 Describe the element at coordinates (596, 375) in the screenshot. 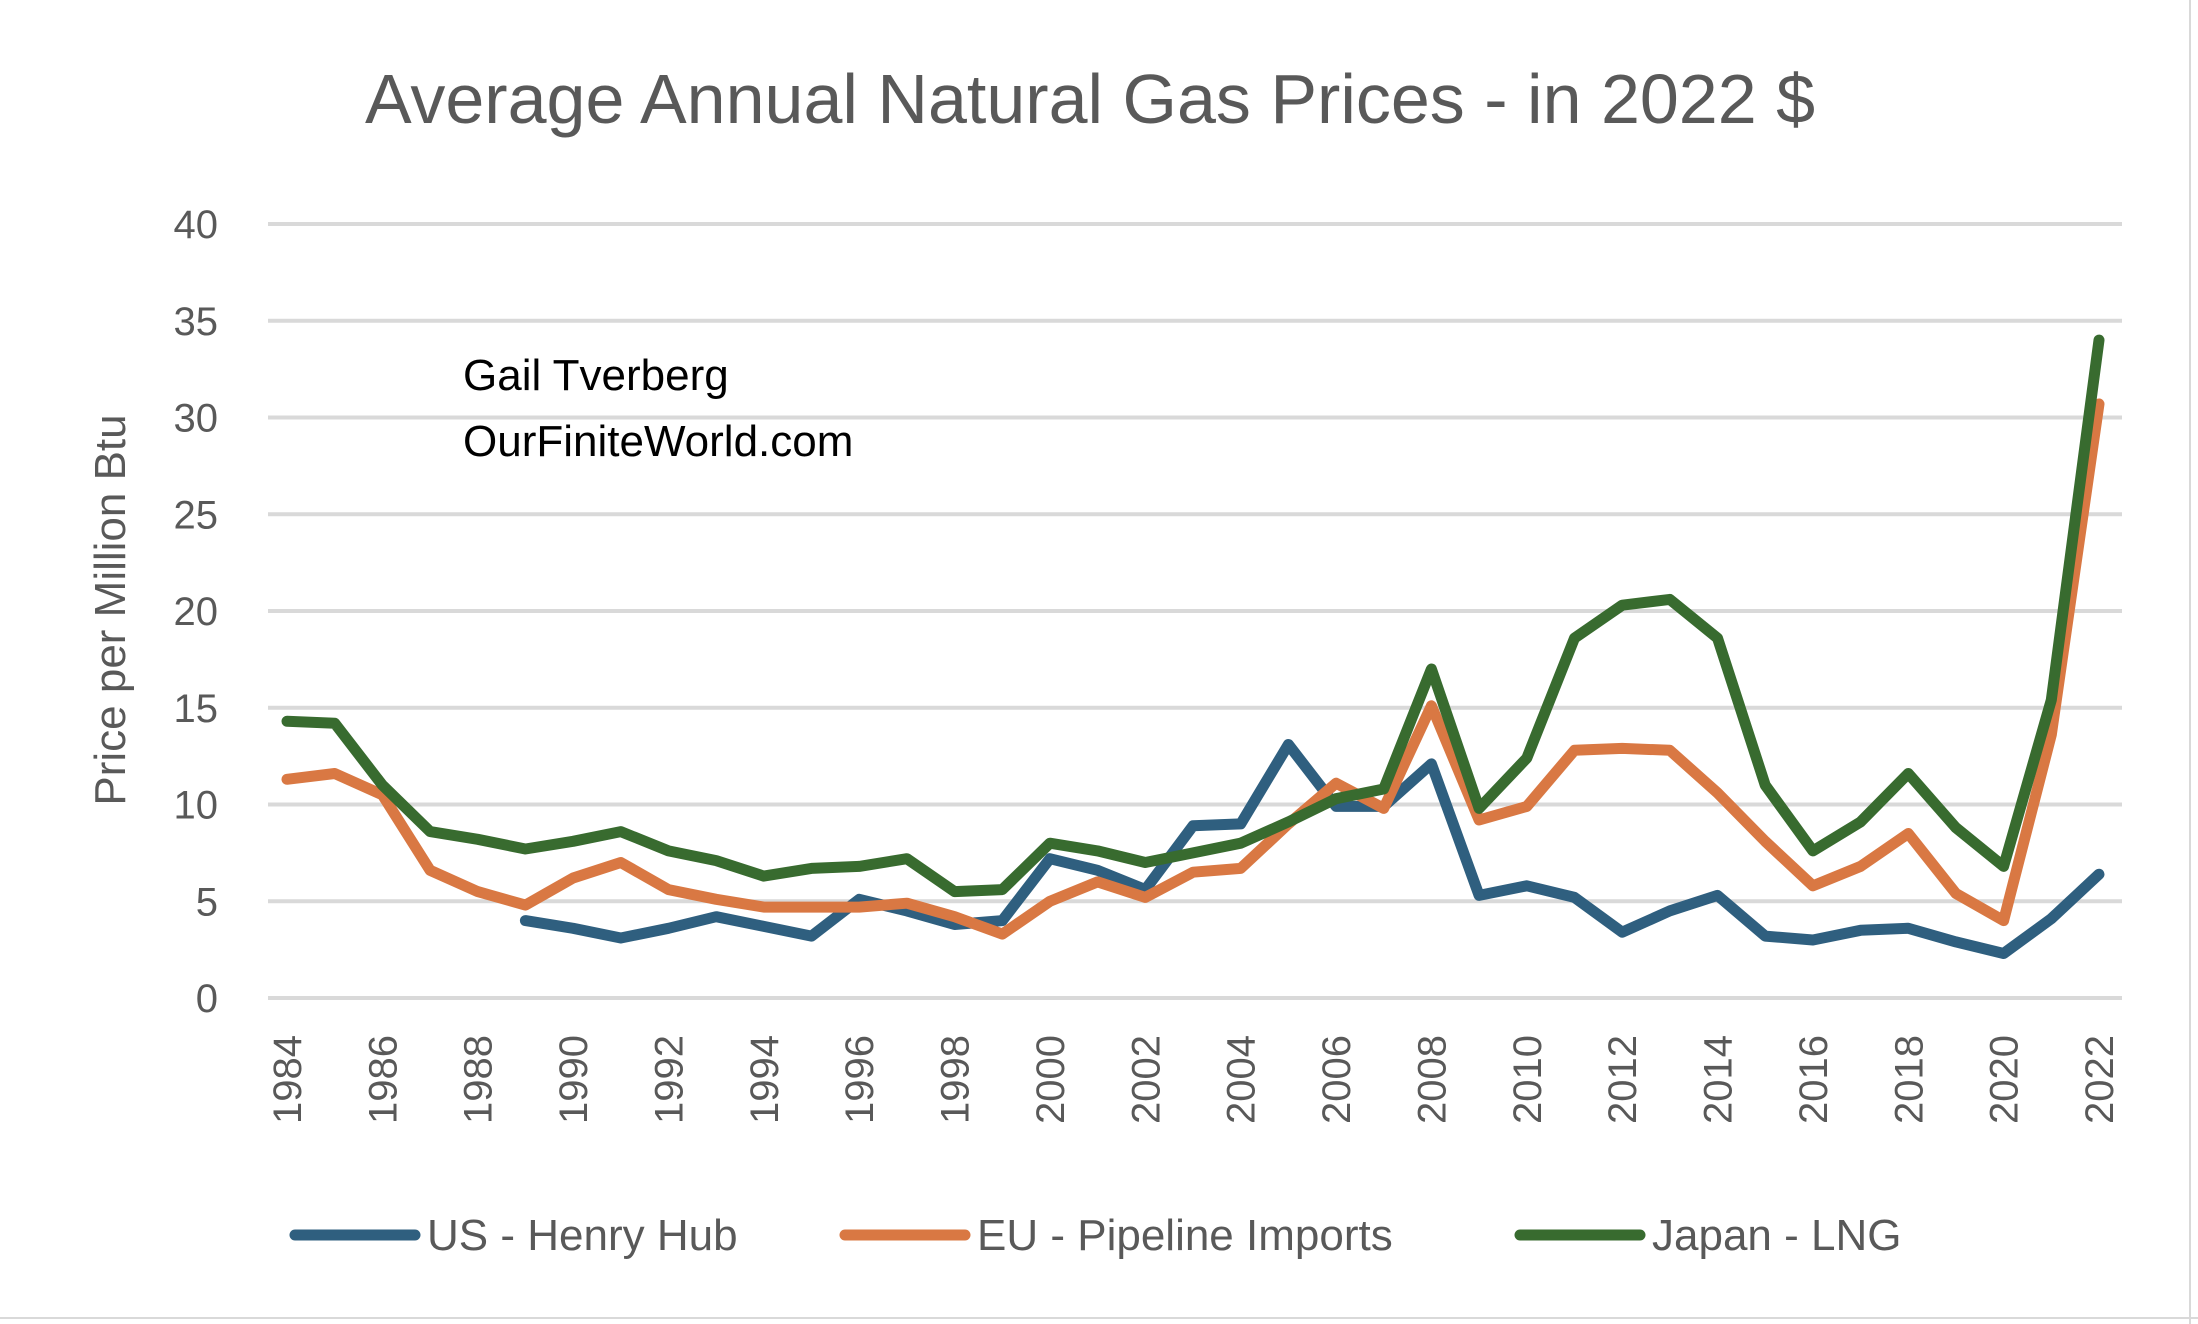

I see `author-annotation: Gail Tverberg` at that location.